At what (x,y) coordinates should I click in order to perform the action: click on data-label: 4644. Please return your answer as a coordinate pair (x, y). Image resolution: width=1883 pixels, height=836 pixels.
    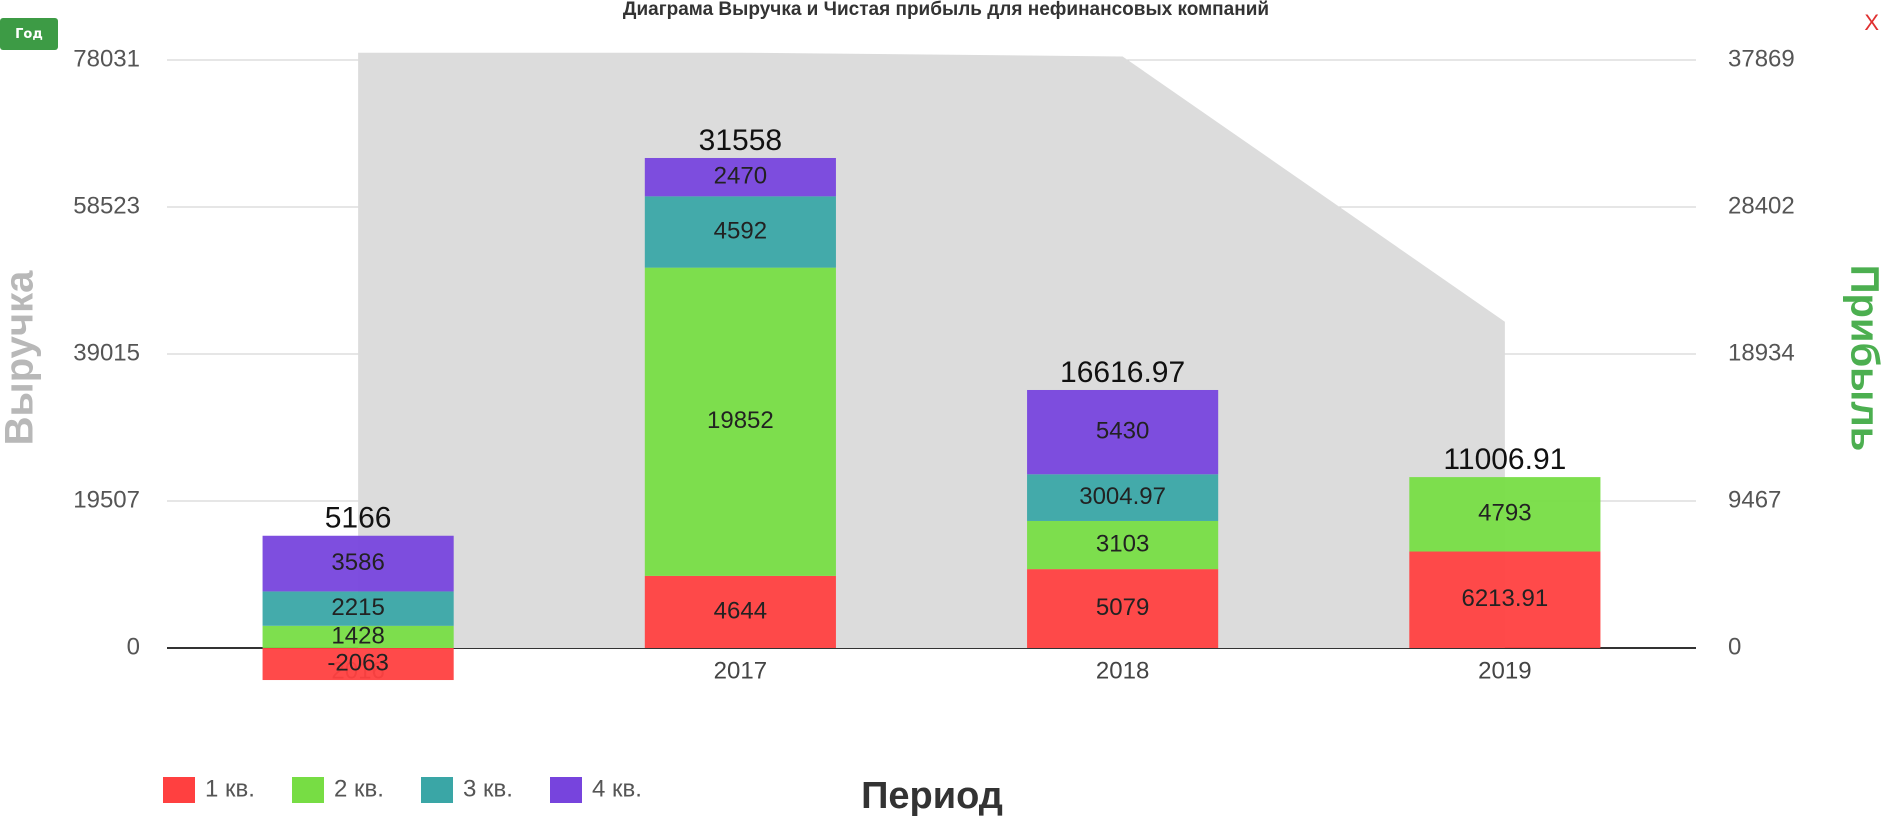
    Looking at the image, I should click on (740, 610).